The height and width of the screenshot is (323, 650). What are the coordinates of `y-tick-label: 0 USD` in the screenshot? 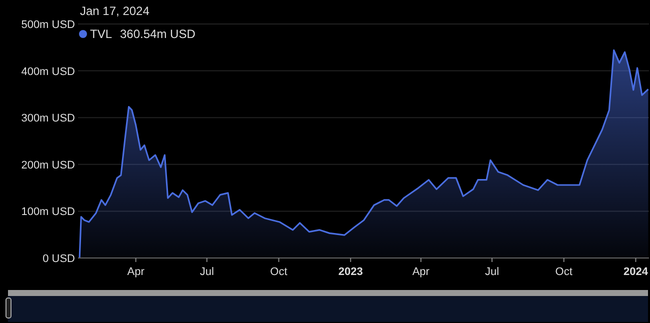 It's located at (59, 259).